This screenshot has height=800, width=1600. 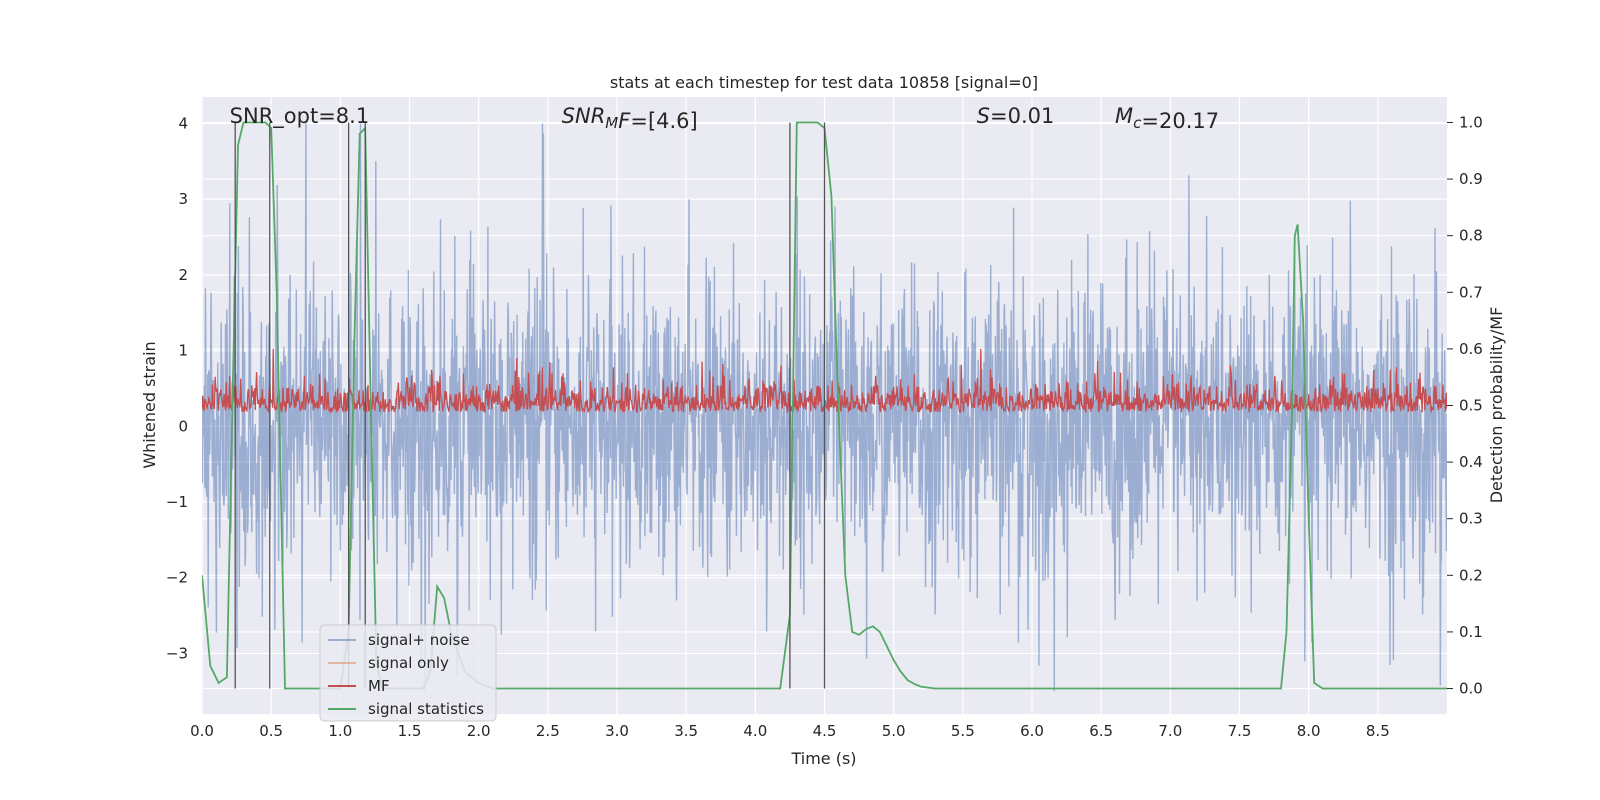 What do you see at coordinates (630, 118) in the screenshot?
I see `annotation-1: SNRMF=[4.6]` at bounding box center [630, 118].